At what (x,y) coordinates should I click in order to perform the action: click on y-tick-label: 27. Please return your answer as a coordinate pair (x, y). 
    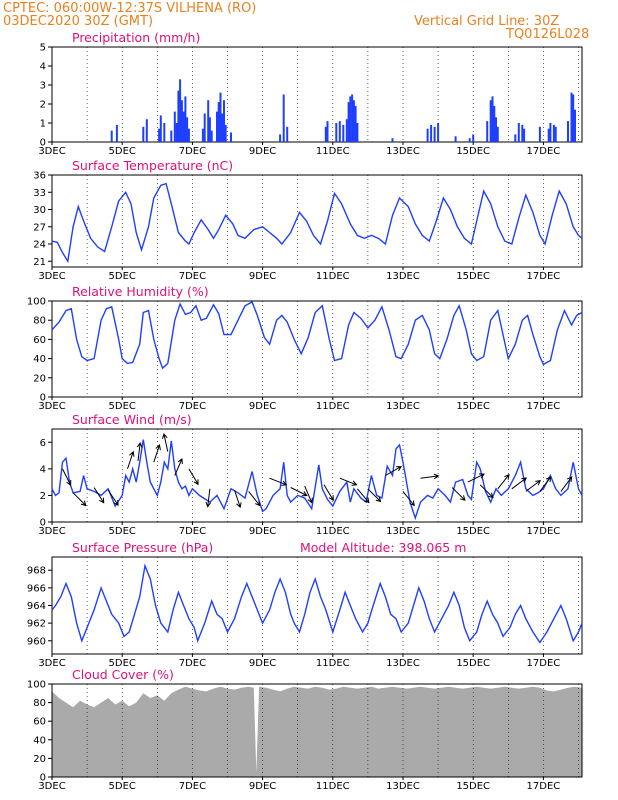
    Looking at the image, I should click on (39, 227).